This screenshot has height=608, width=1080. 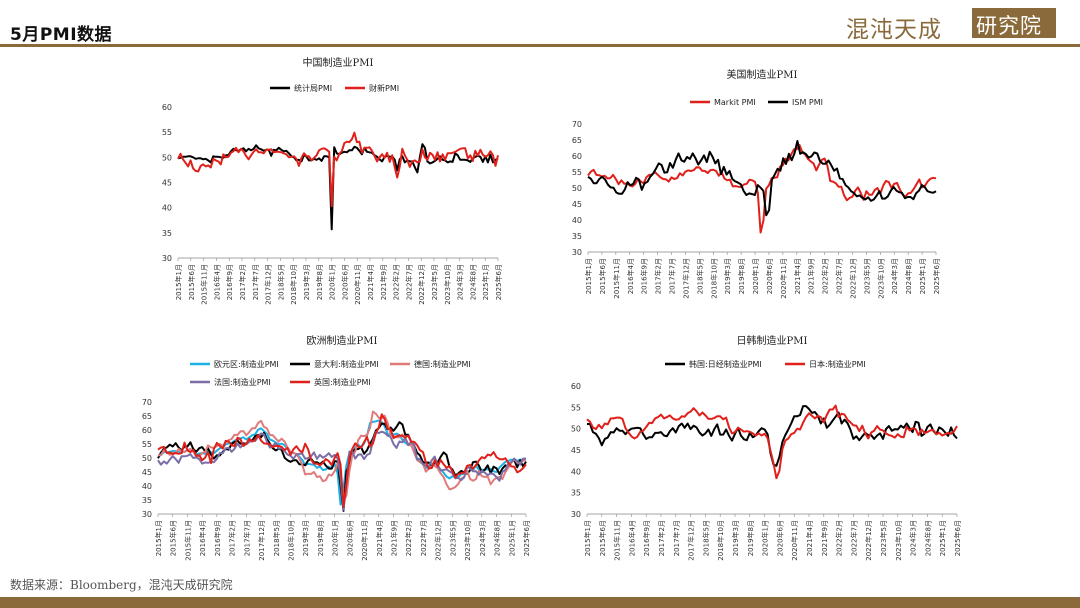 What do you see at coordinates (384, 88) in the screenshot?
I see `legend-label: 财新PMI` at bounding box center [384, 88].